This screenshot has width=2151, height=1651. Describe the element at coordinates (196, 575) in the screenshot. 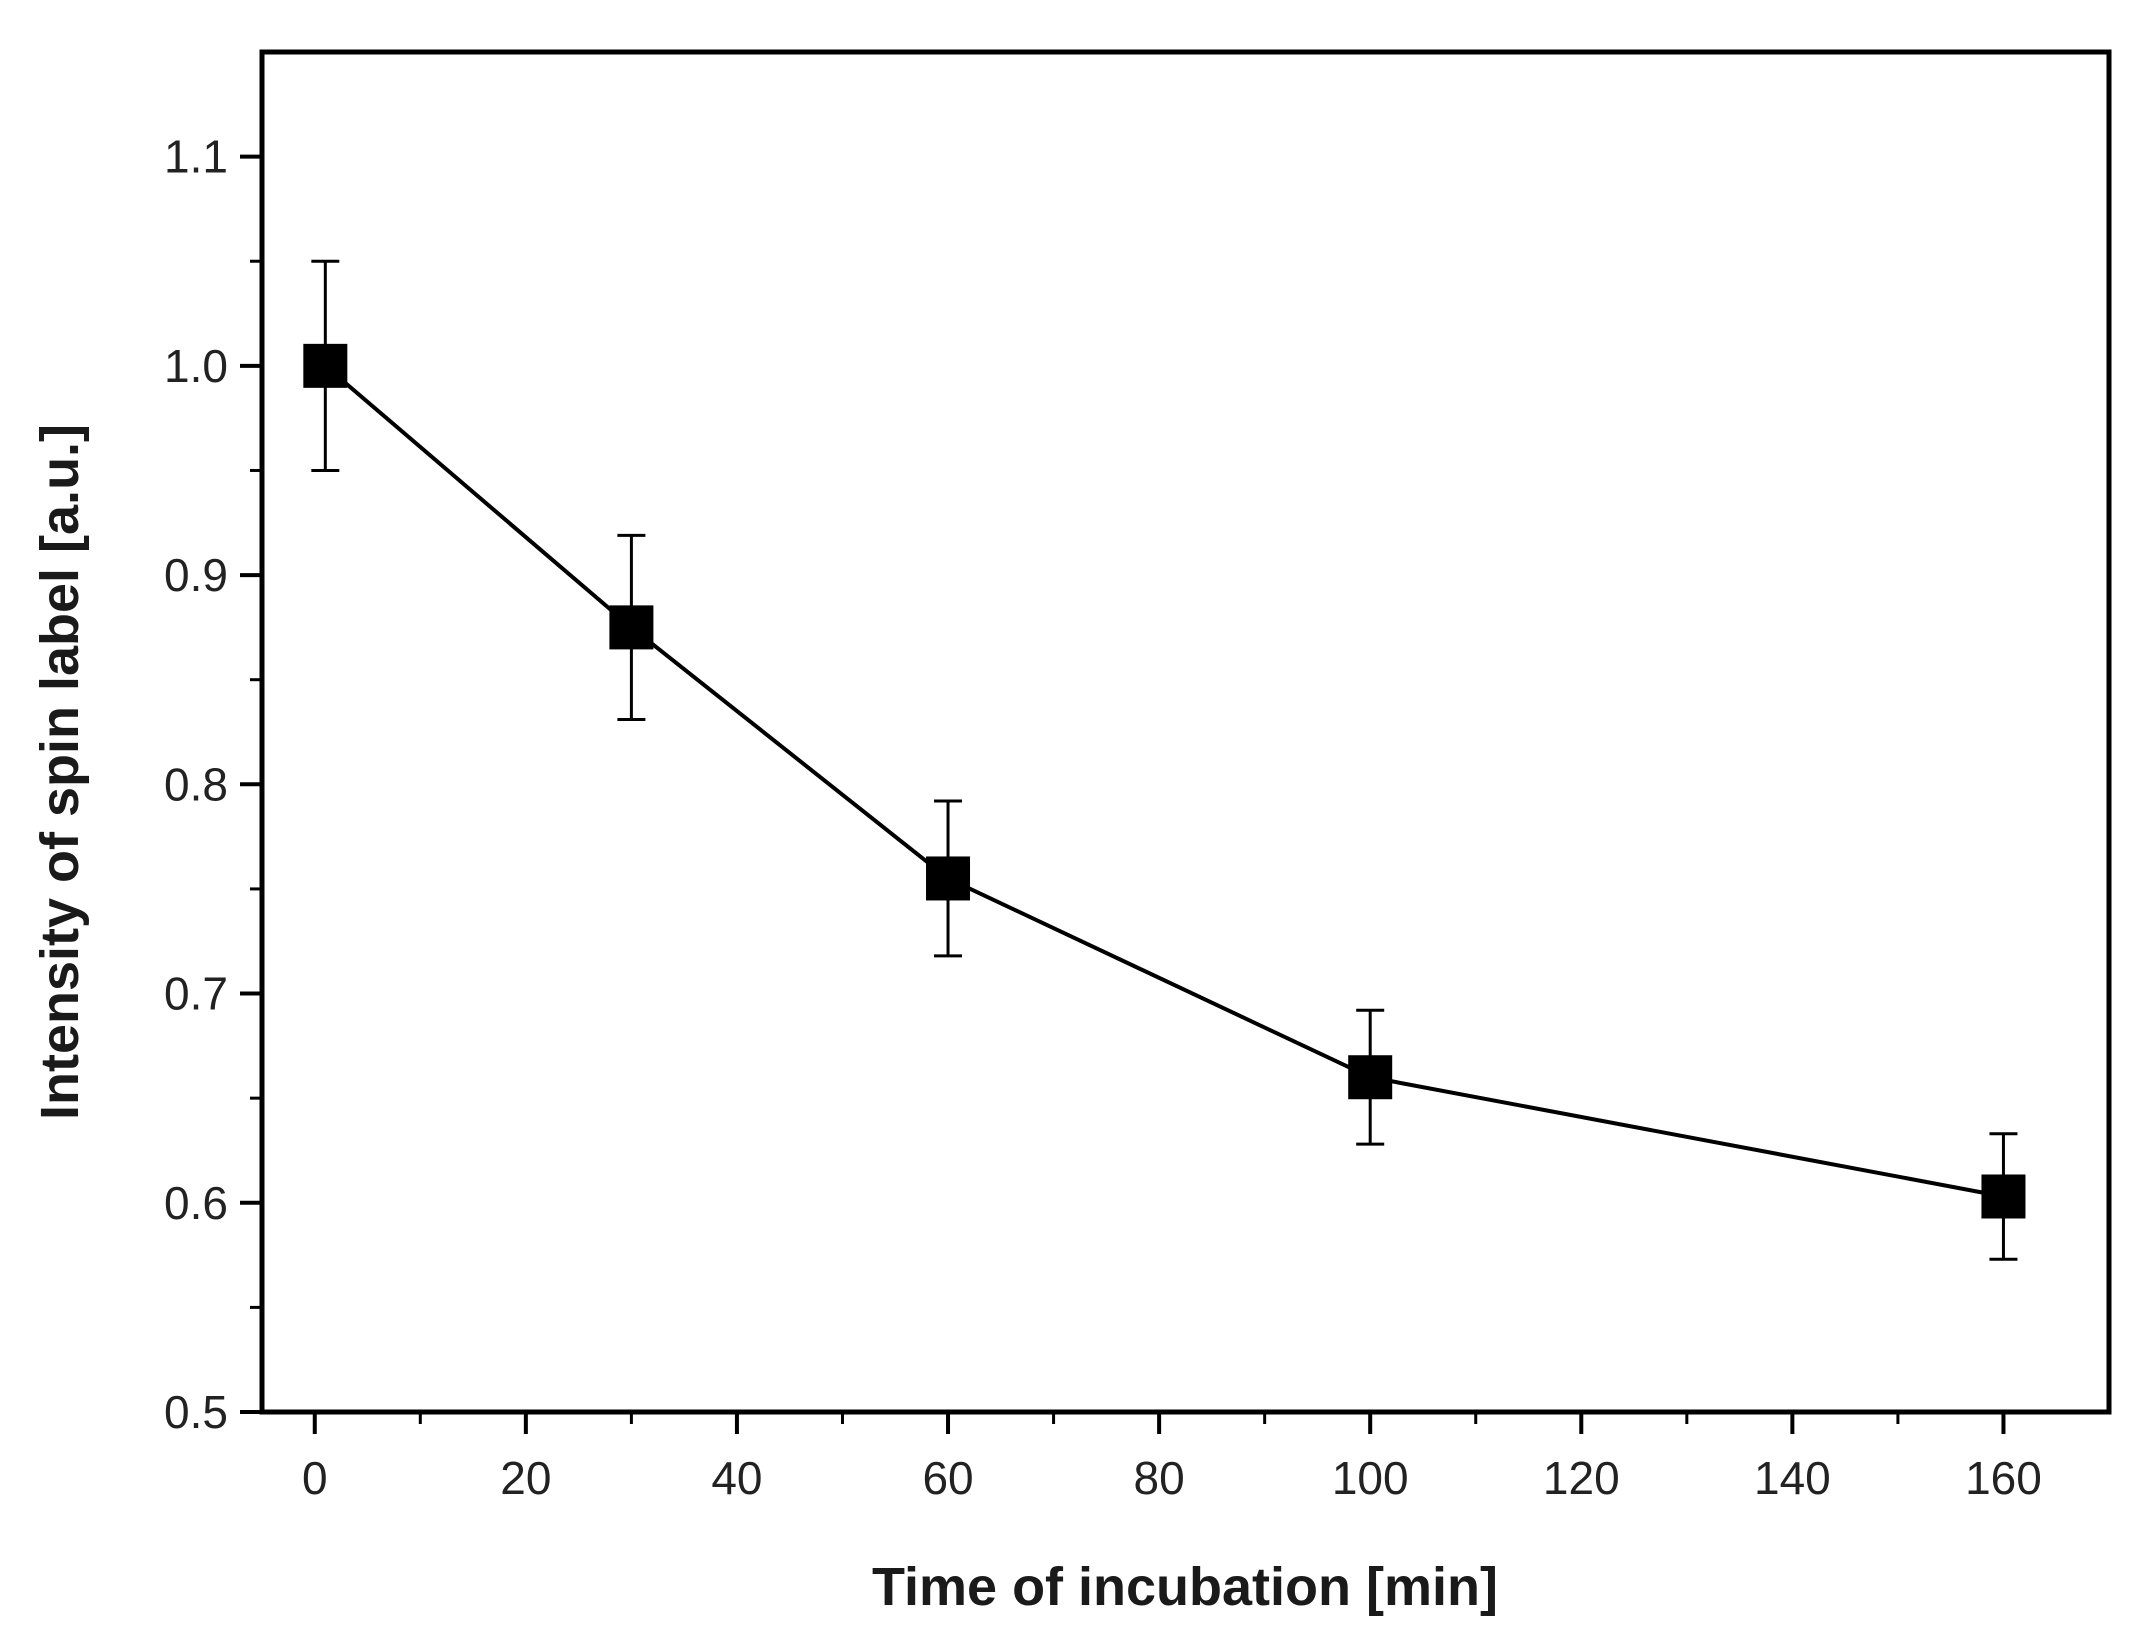

I see `y-tick-label: 0.9` at that location.